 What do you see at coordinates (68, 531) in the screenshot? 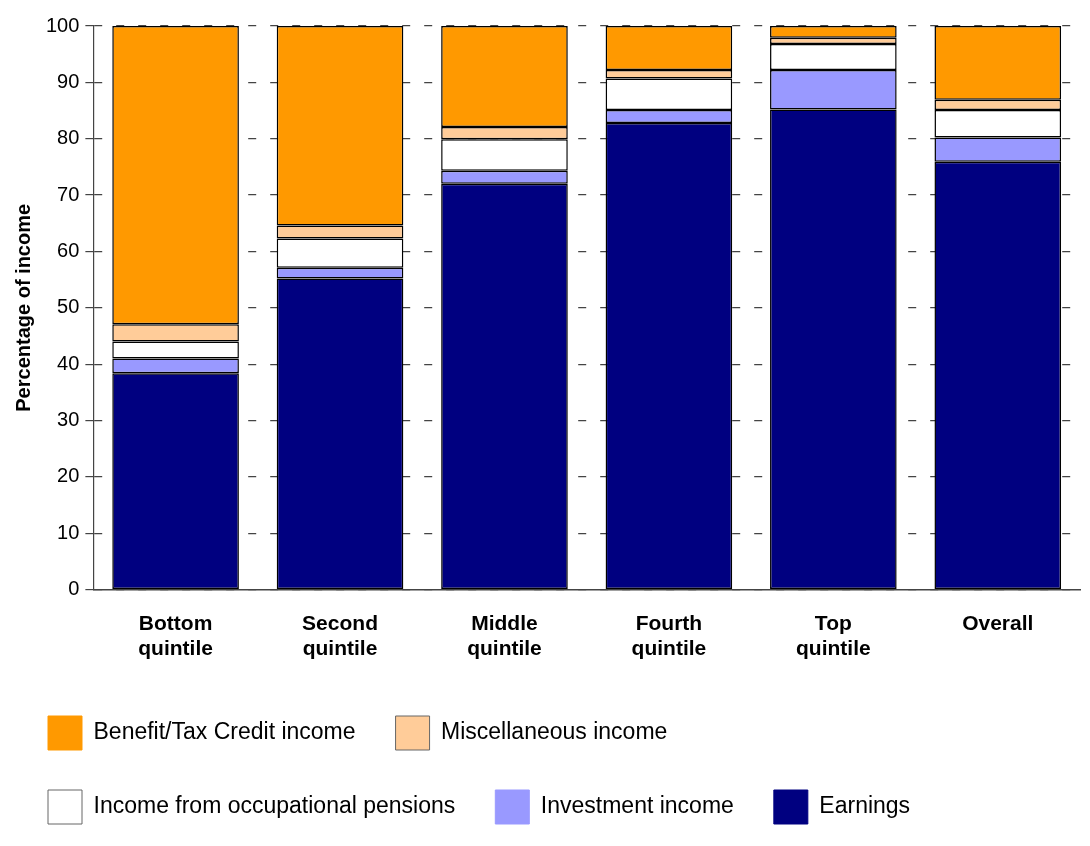
I see `y-tick-label: 10` at bounding box center [68, 531].